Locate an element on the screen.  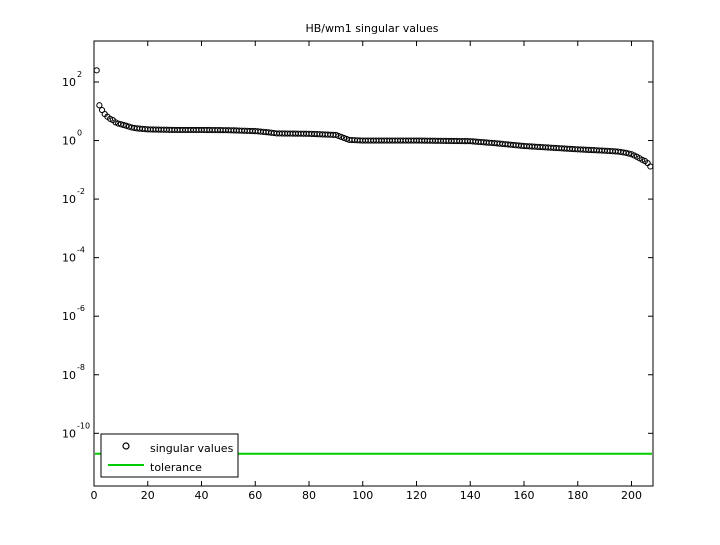
legend-marker-singular-values is located at coordinates (126, 446).